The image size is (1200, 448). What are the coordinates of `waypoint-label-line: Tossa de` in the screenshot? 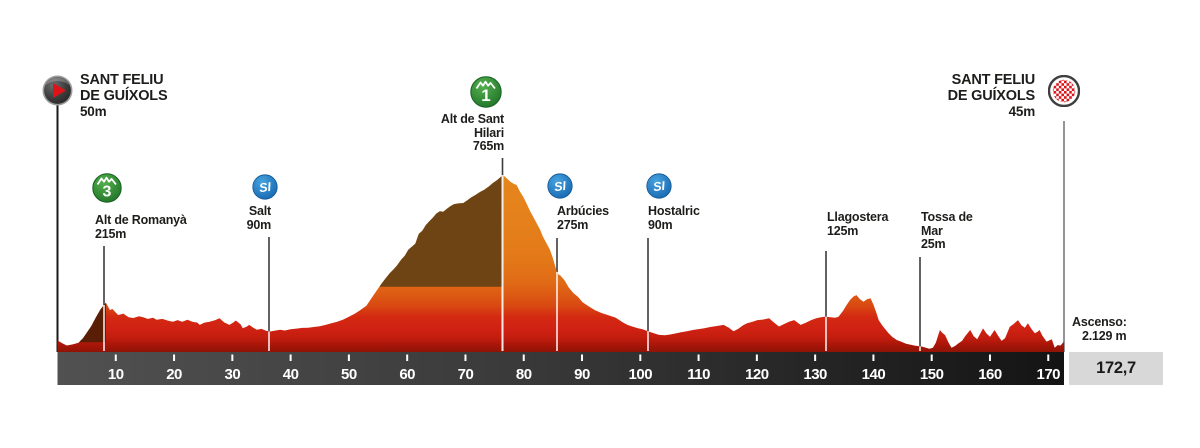 It's located at (947, 217).